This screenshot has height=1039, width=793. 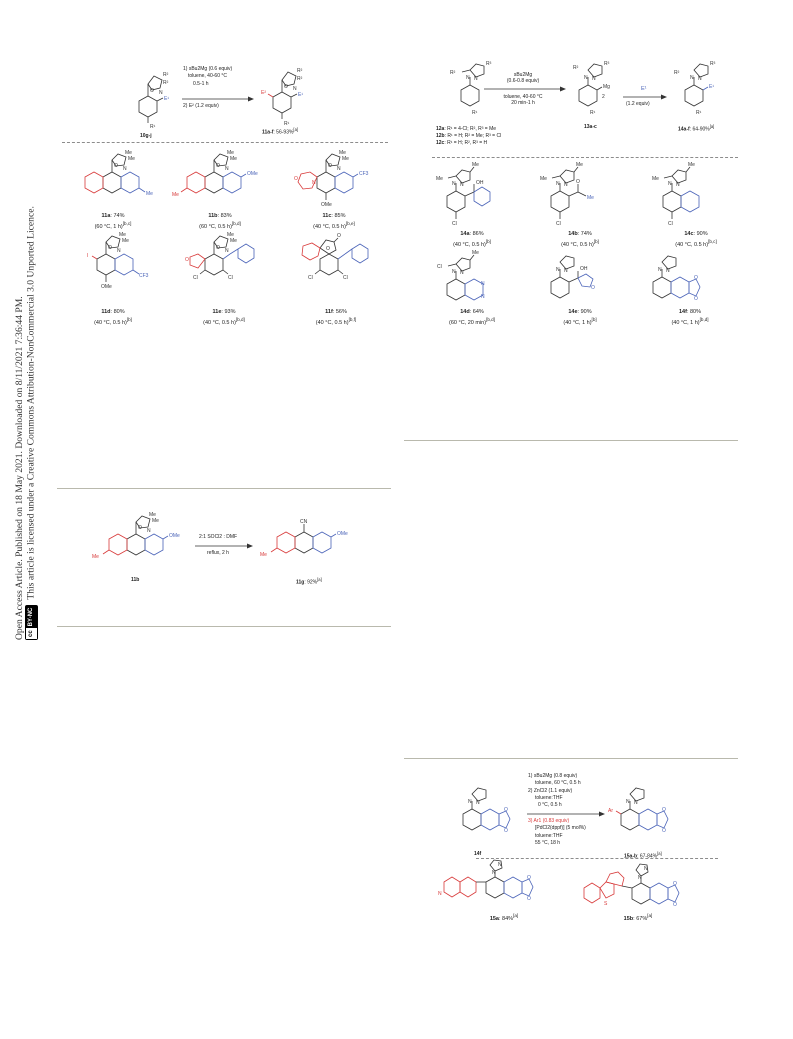 What do you see at coordinates (304, 538) in the screenshot?
I see `compound-11g-structure: CN Me OMe` at bounding box center [304, 538].